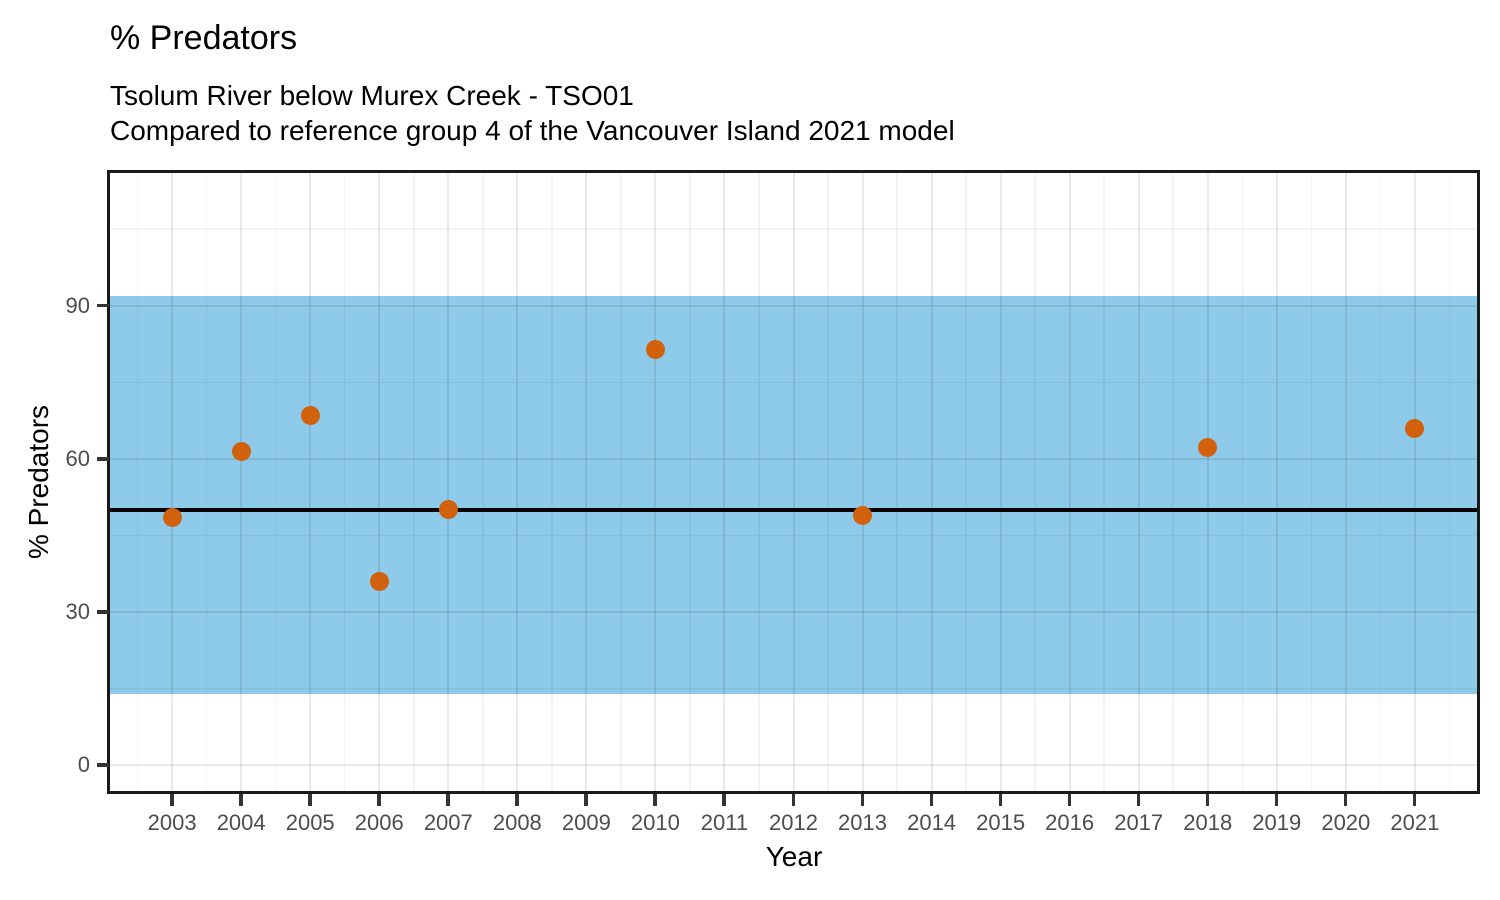 The image size is (1500, 900). Describe the element at coordinates (1001, 822) in the screenshot. I see `x-tick-label: 2015` at that location.